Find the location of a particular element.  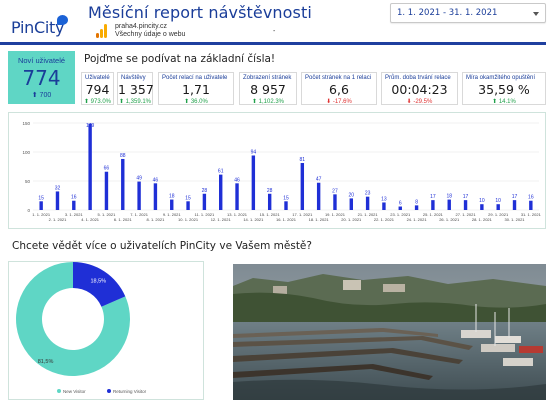

logo-text: PinCity is located at coordinates (38, 27).